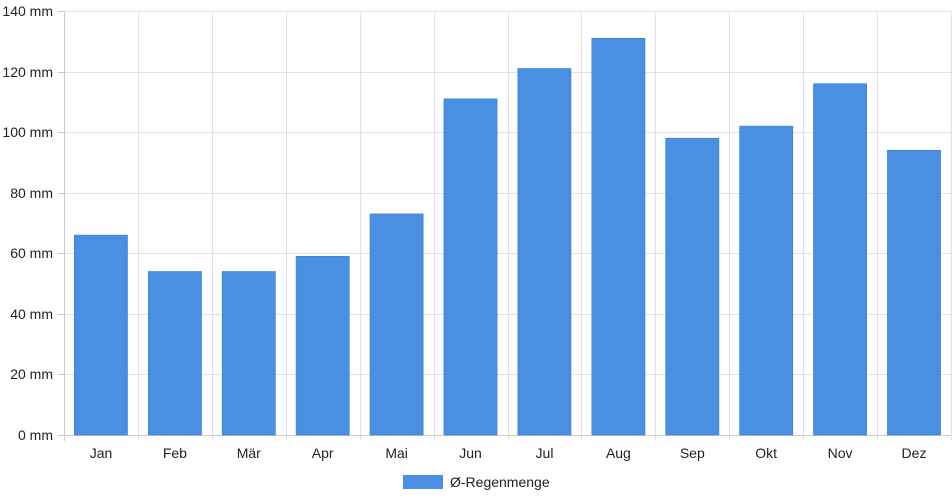 The height and width of the screenshot is (500, 952). Describe the element at coordinates (470, 453) in the screenshot. I see `x-tick-label: Jun` at that location.